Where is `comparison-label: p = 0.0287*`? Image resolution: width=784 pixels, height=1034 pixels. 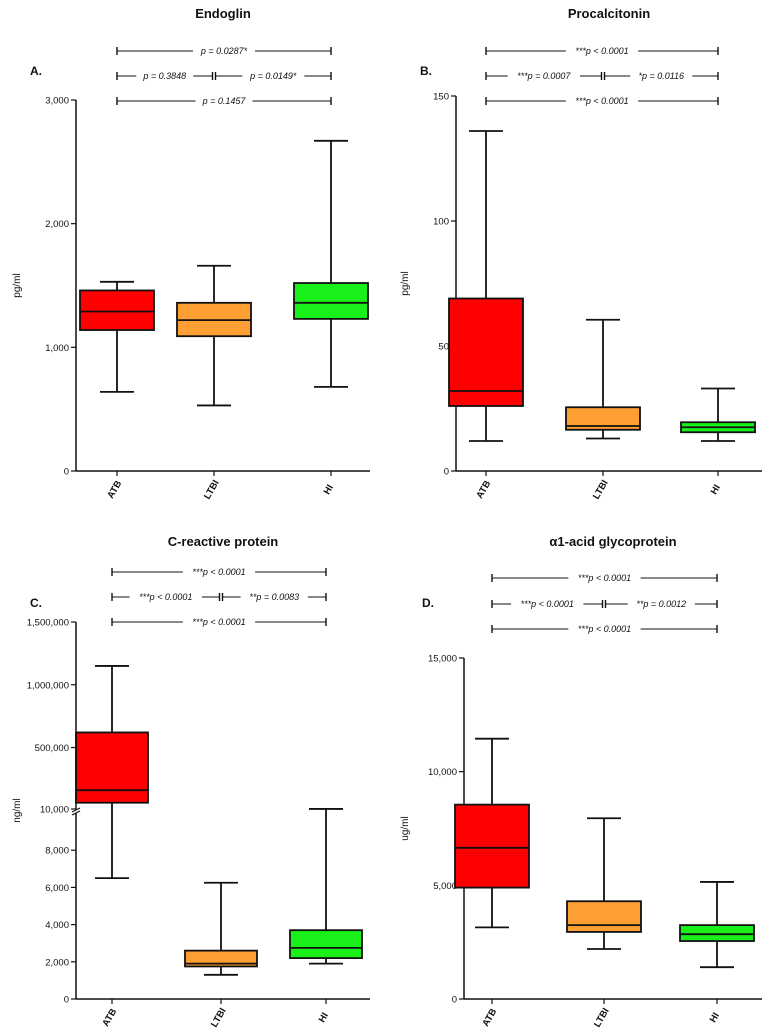 comparison-label: p = 0.0287* is located at coordinates (224, 51).